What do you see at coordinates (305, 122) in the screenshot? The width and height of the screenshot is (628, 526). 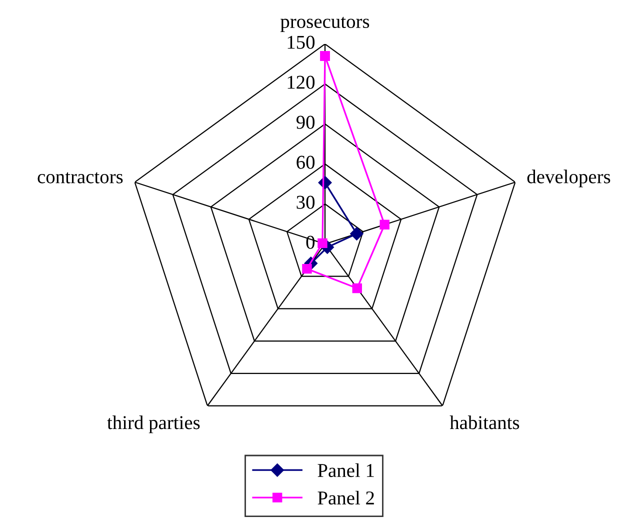 I see `y-tick-label: 90` at bounding box center [305, 122].